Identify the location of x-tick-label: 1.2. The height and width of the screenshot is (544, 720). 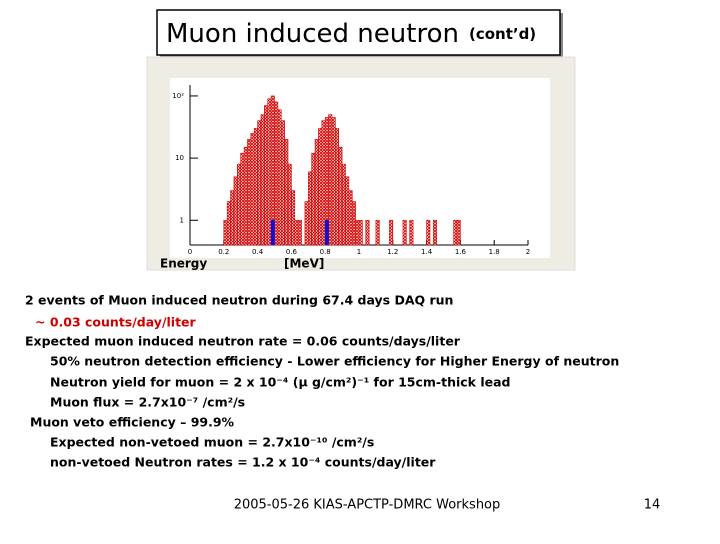
(392, 252).